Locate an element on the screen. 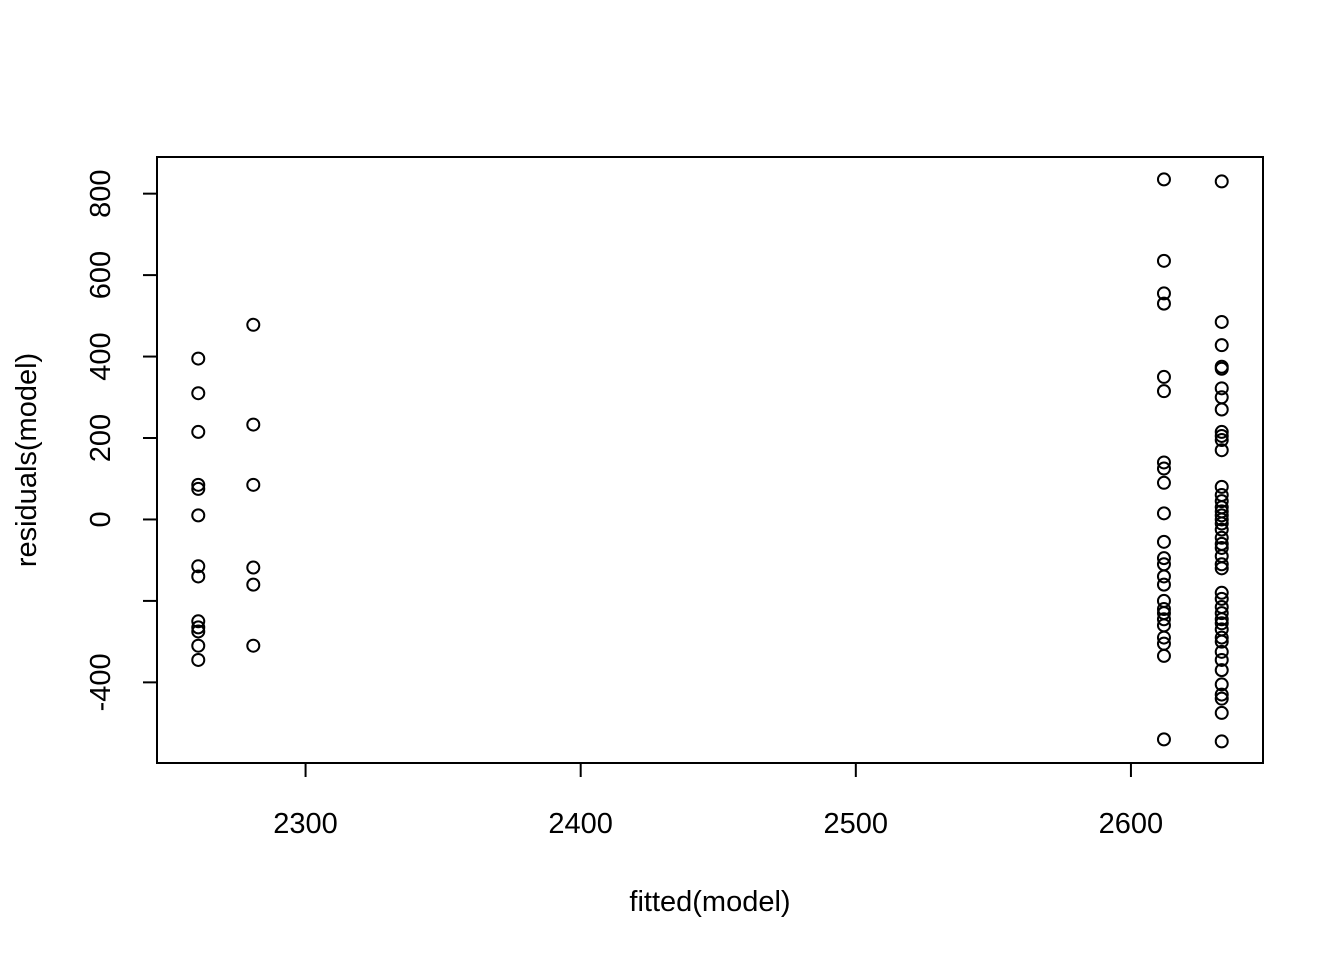  y-tick-label: 600 is located at coordinates (101, 275).